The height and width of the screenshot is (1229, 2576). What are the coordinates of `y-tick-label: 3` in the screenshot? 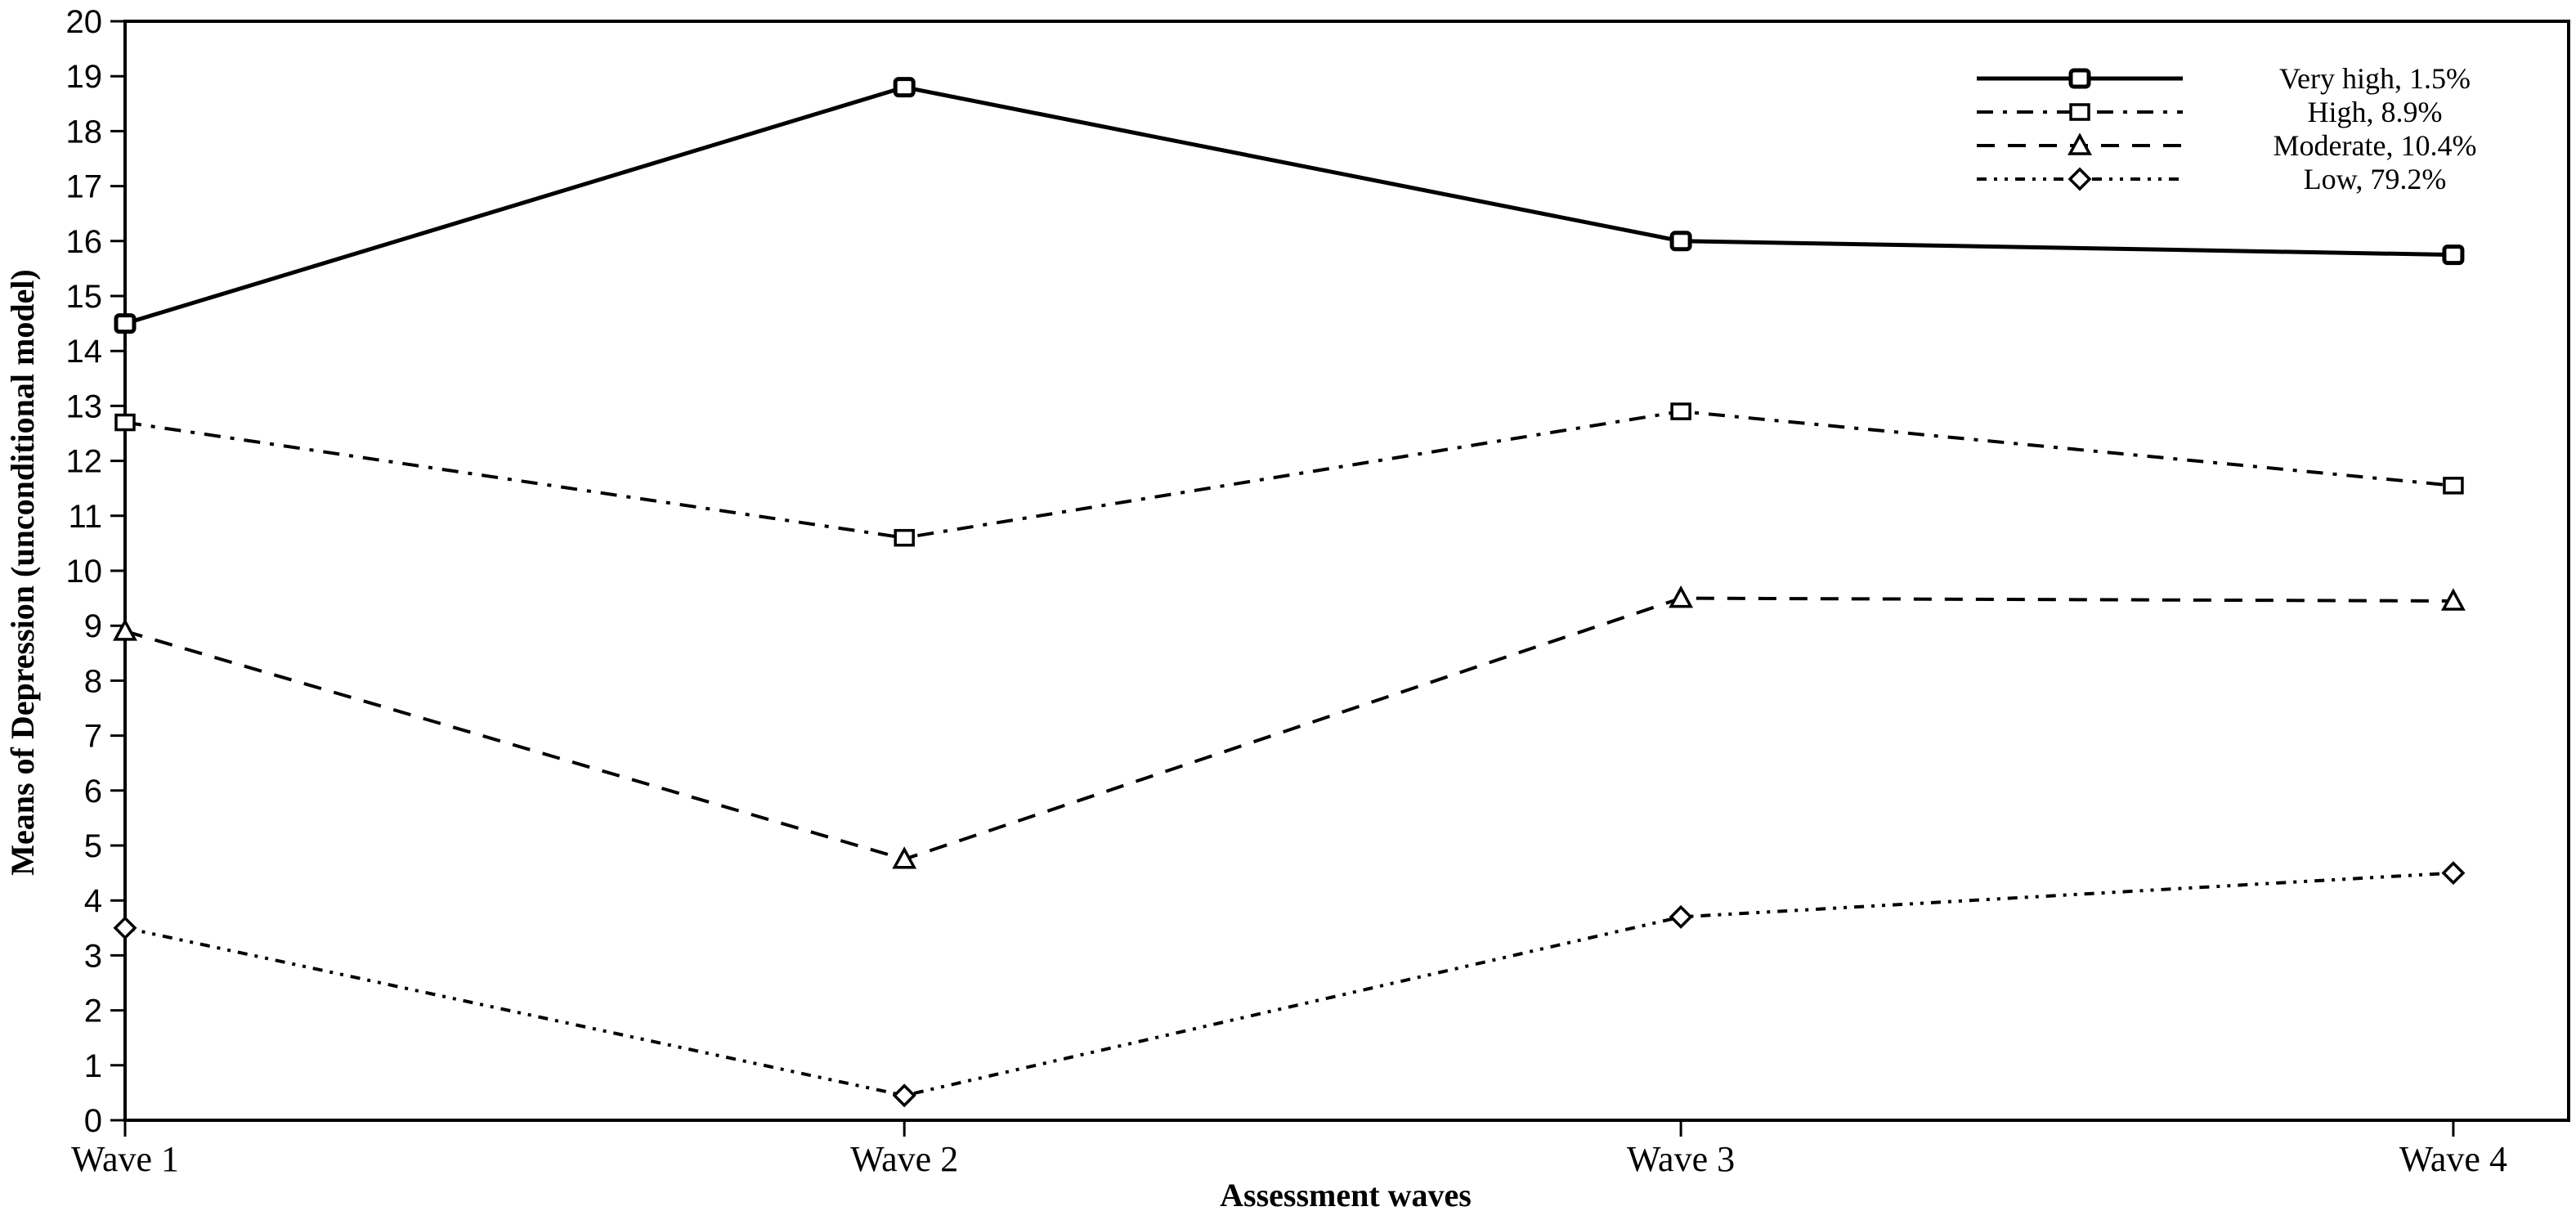 It's located at (93, 956).